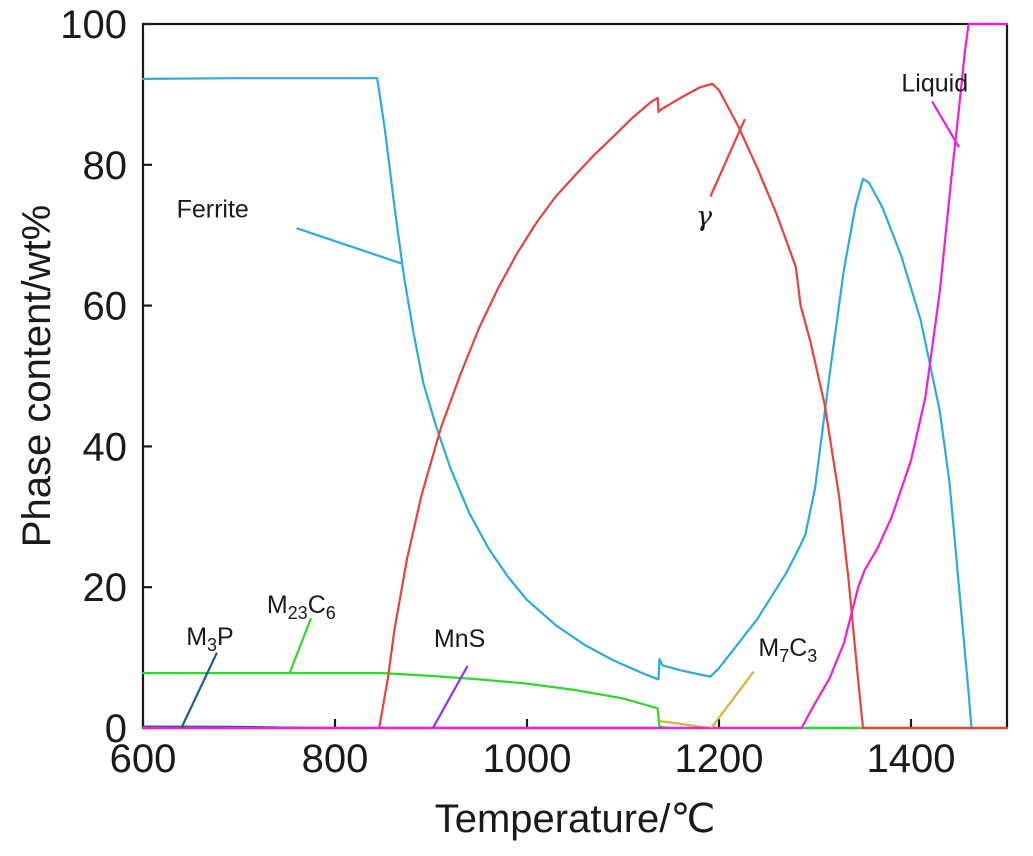 Image resolution: width=1033 pixels, height=856 pixels. I want to click on y-tick-label: 0, so click(116, 729).